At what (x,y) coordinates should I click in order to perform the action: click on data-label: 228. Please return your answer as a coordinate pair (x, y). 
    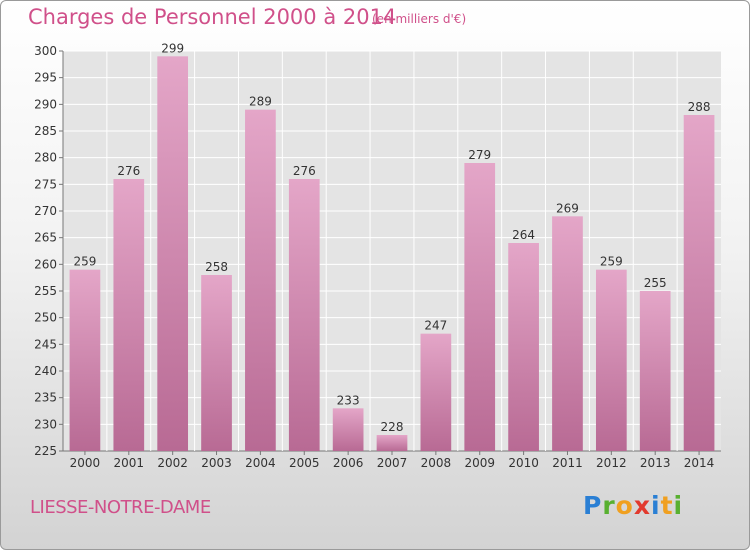
    Looking at the image, I should click on (392, 427).